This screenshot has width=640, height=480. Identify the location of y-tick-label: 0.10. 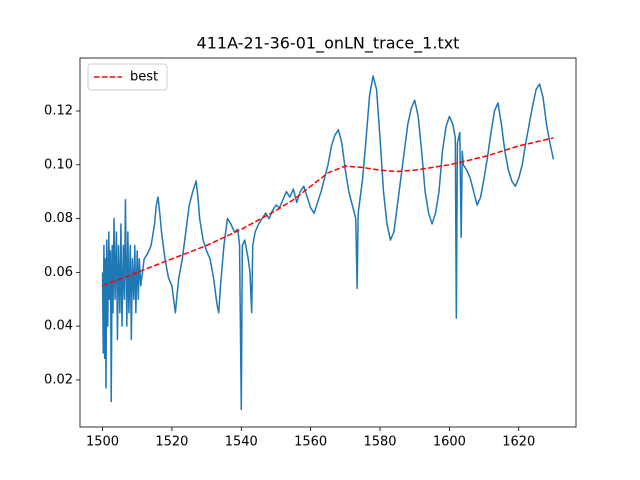
(58, 164).